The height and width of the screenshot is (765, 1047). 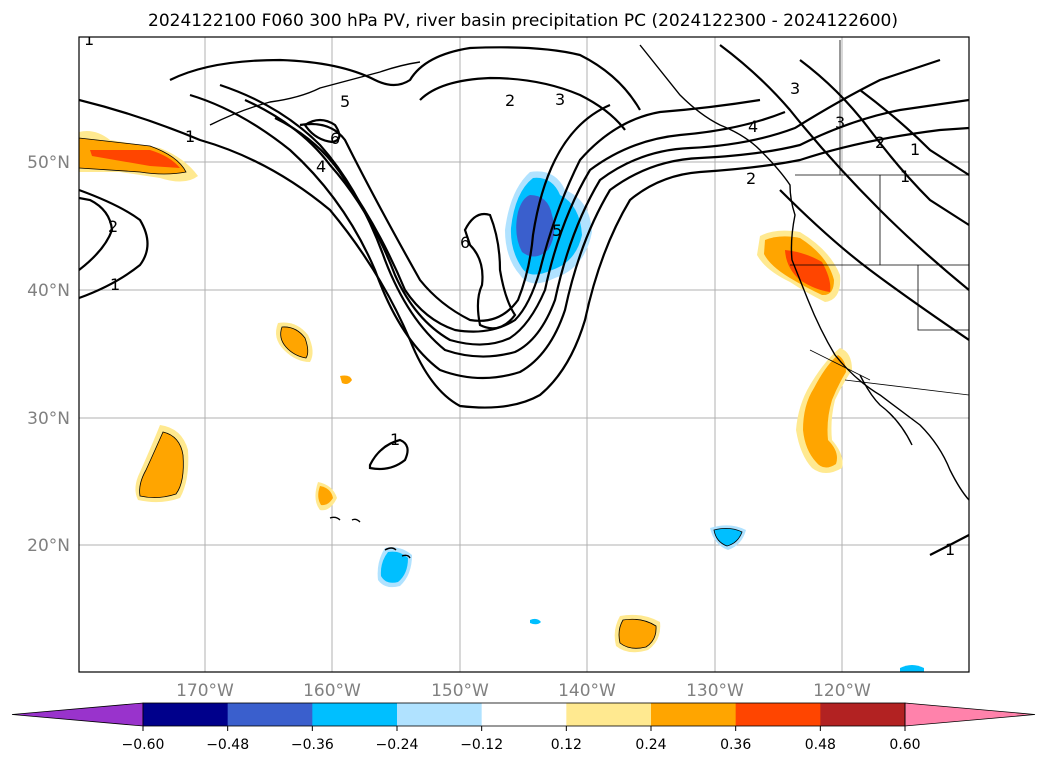 I want to click on lat-label: 40°N, so click(x=48, y=291).